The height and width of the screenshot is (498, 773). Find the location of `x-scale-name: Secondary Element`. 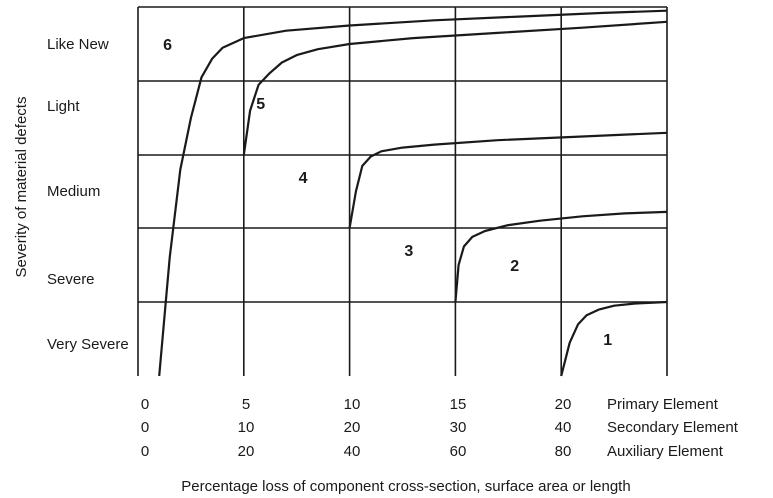

x-scale-name: Secondary Element is located at coordinates (673, 427).